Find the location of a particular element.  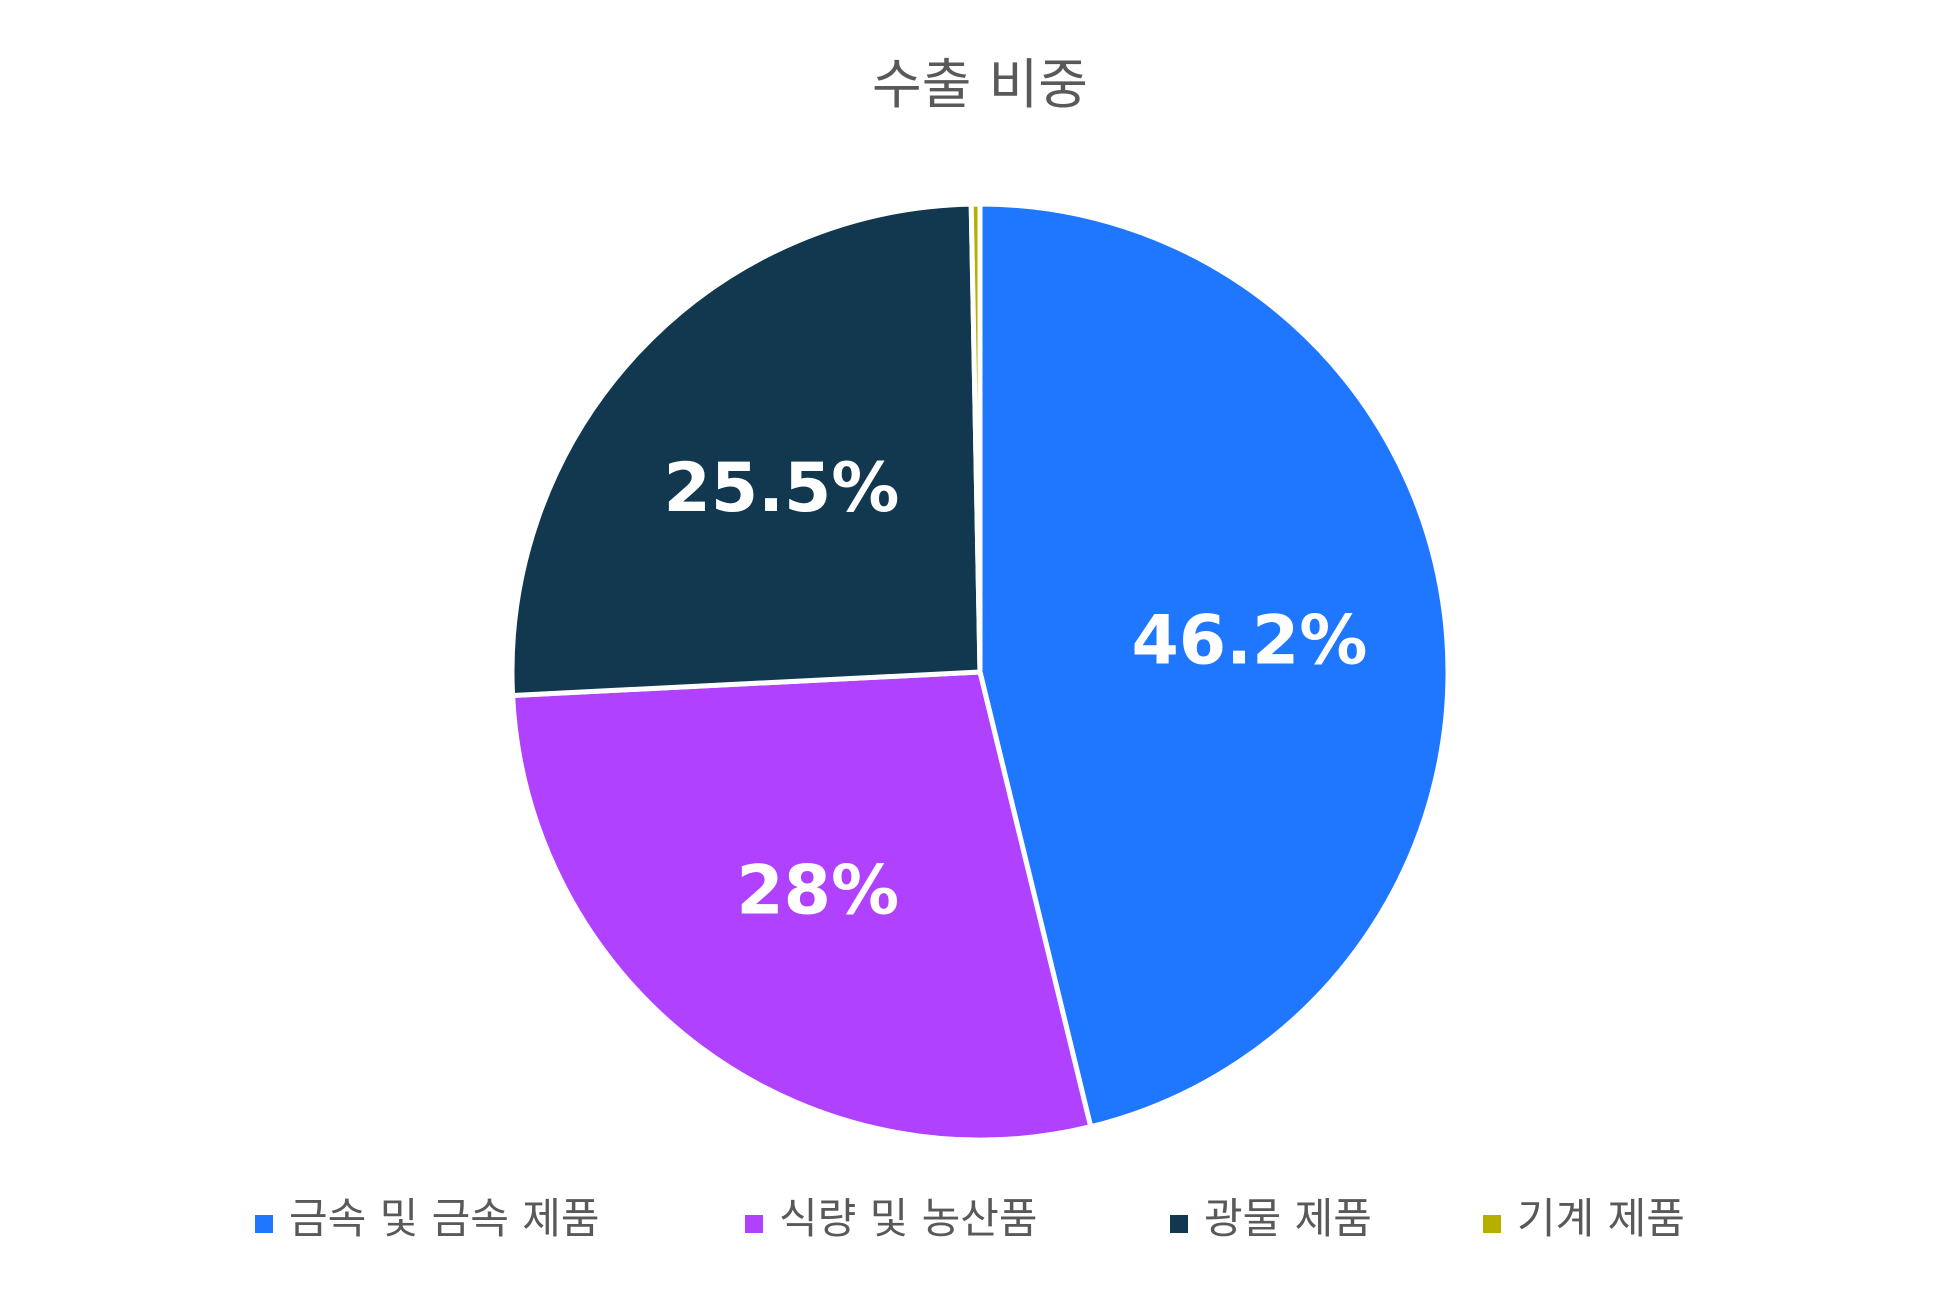

legend-item-3: 광물 제품 is located at coordinates (1271, 1218).